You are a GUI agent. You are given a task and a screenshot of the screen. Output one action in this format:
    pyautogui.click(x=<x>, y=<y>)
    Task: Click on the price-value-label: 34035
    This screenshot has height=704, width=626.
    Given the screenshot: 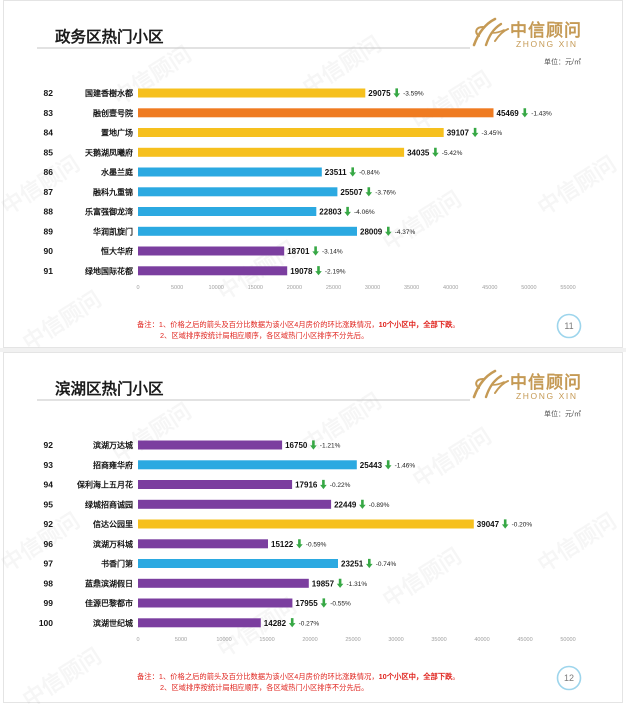 What is the action you would take?
    pyautogui.click(x=418, y=152)
    